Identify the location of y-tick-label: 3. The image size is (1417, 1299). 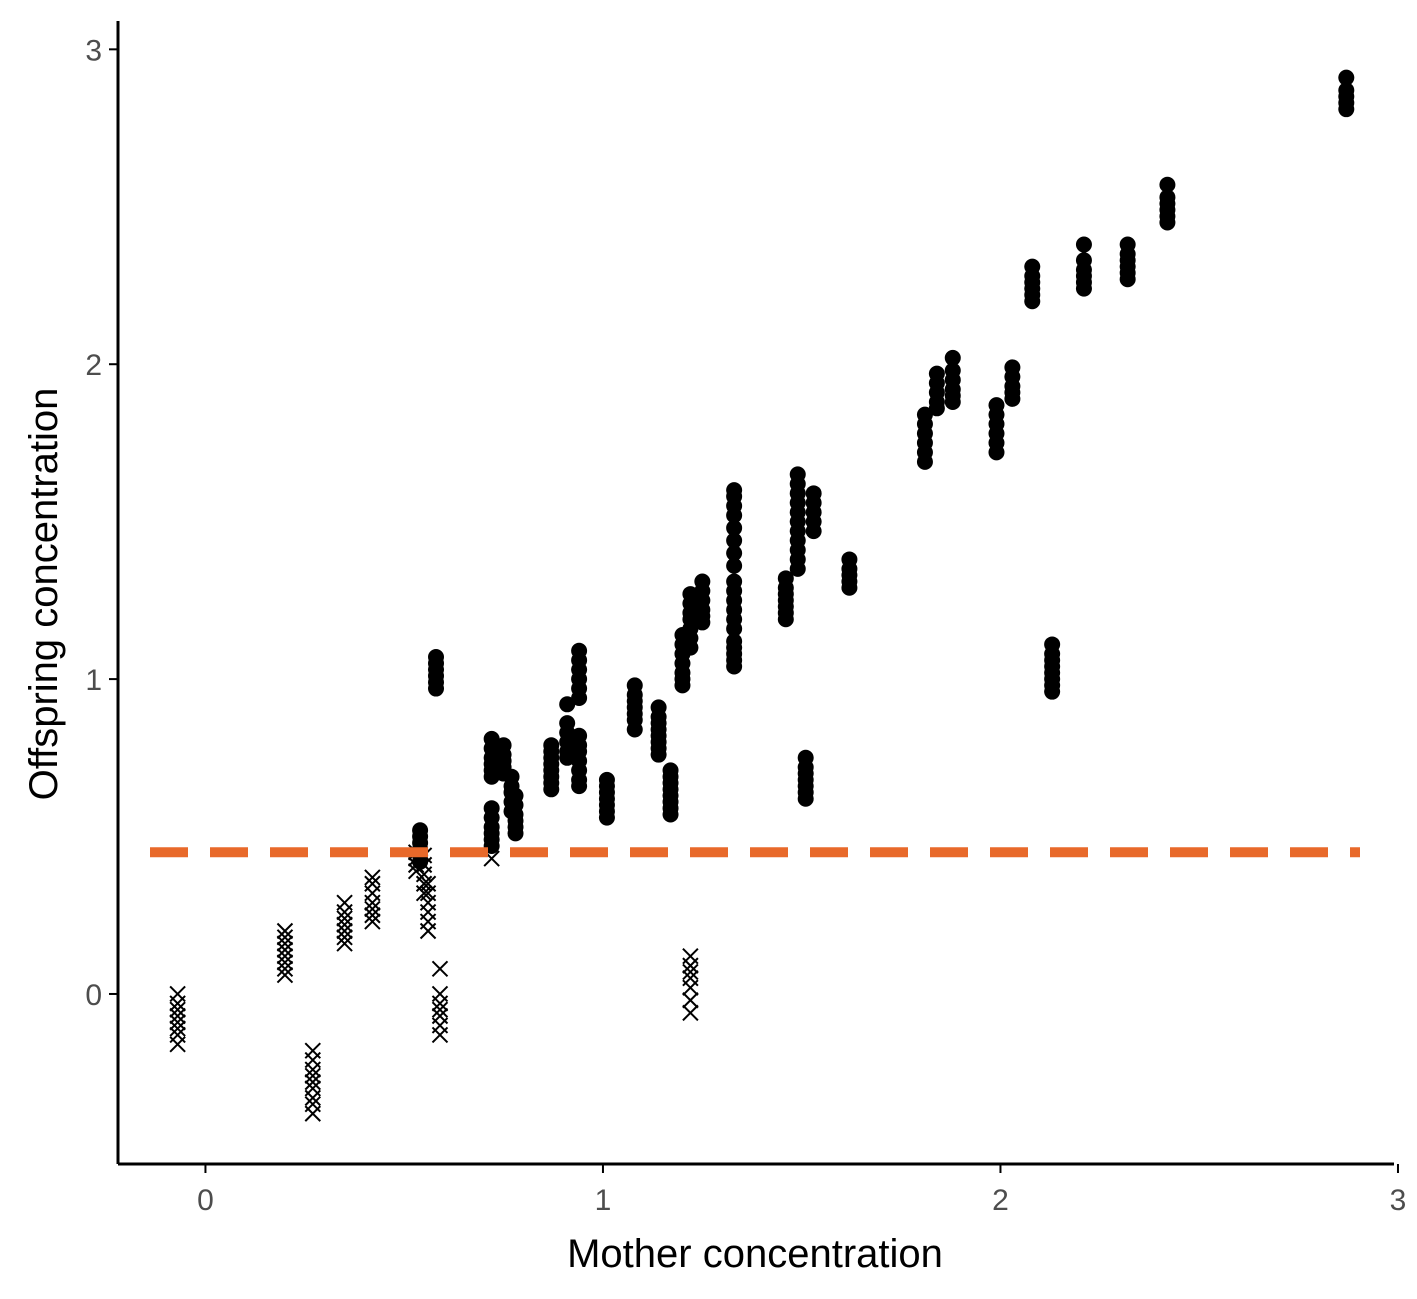
(93, 50).